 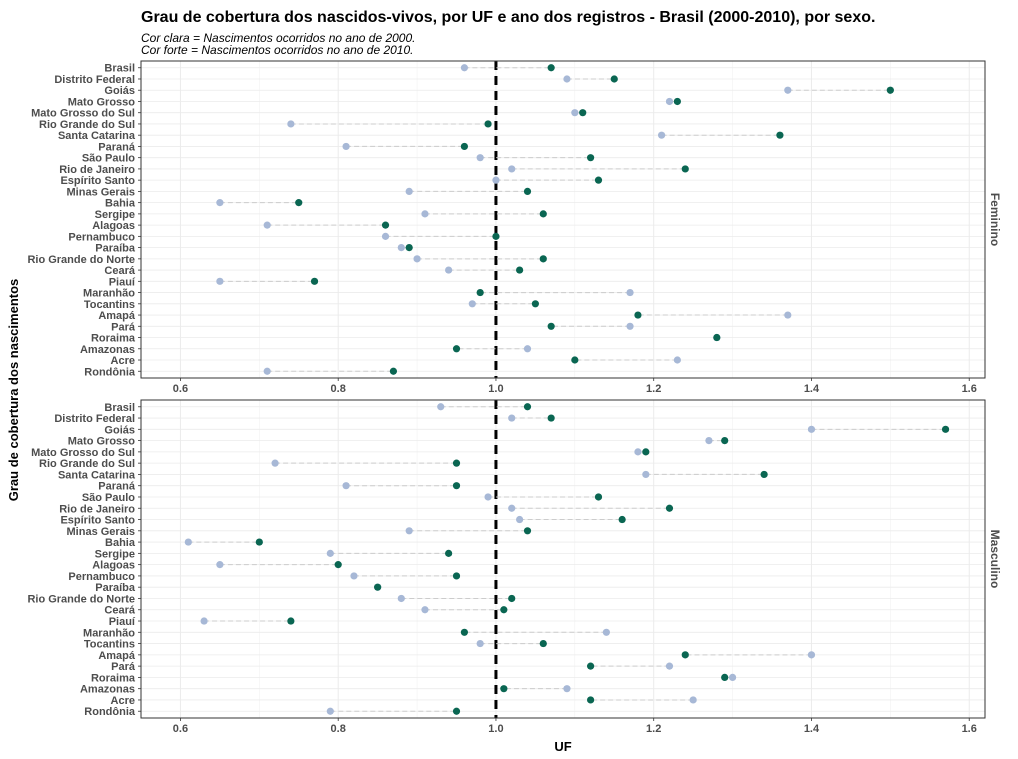 I want to click on strip-label: Masculino, so click(x=995, y=559).